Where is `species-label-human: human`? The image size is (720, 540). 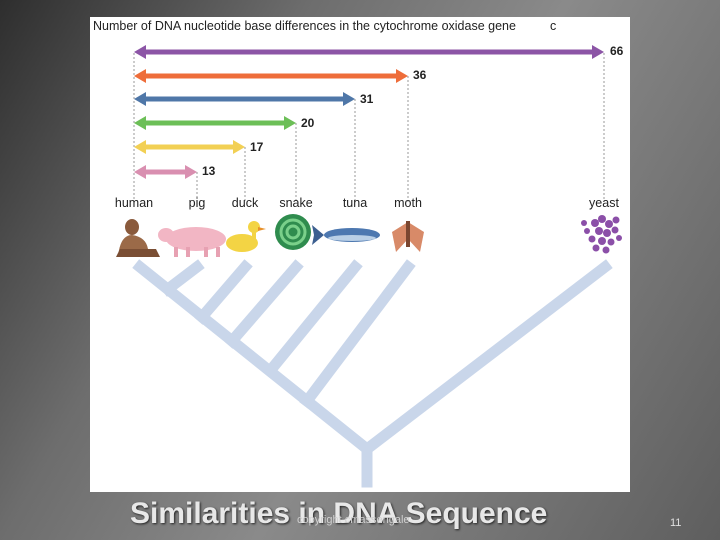
species-label-human: human is located at coordinates (134, 203).